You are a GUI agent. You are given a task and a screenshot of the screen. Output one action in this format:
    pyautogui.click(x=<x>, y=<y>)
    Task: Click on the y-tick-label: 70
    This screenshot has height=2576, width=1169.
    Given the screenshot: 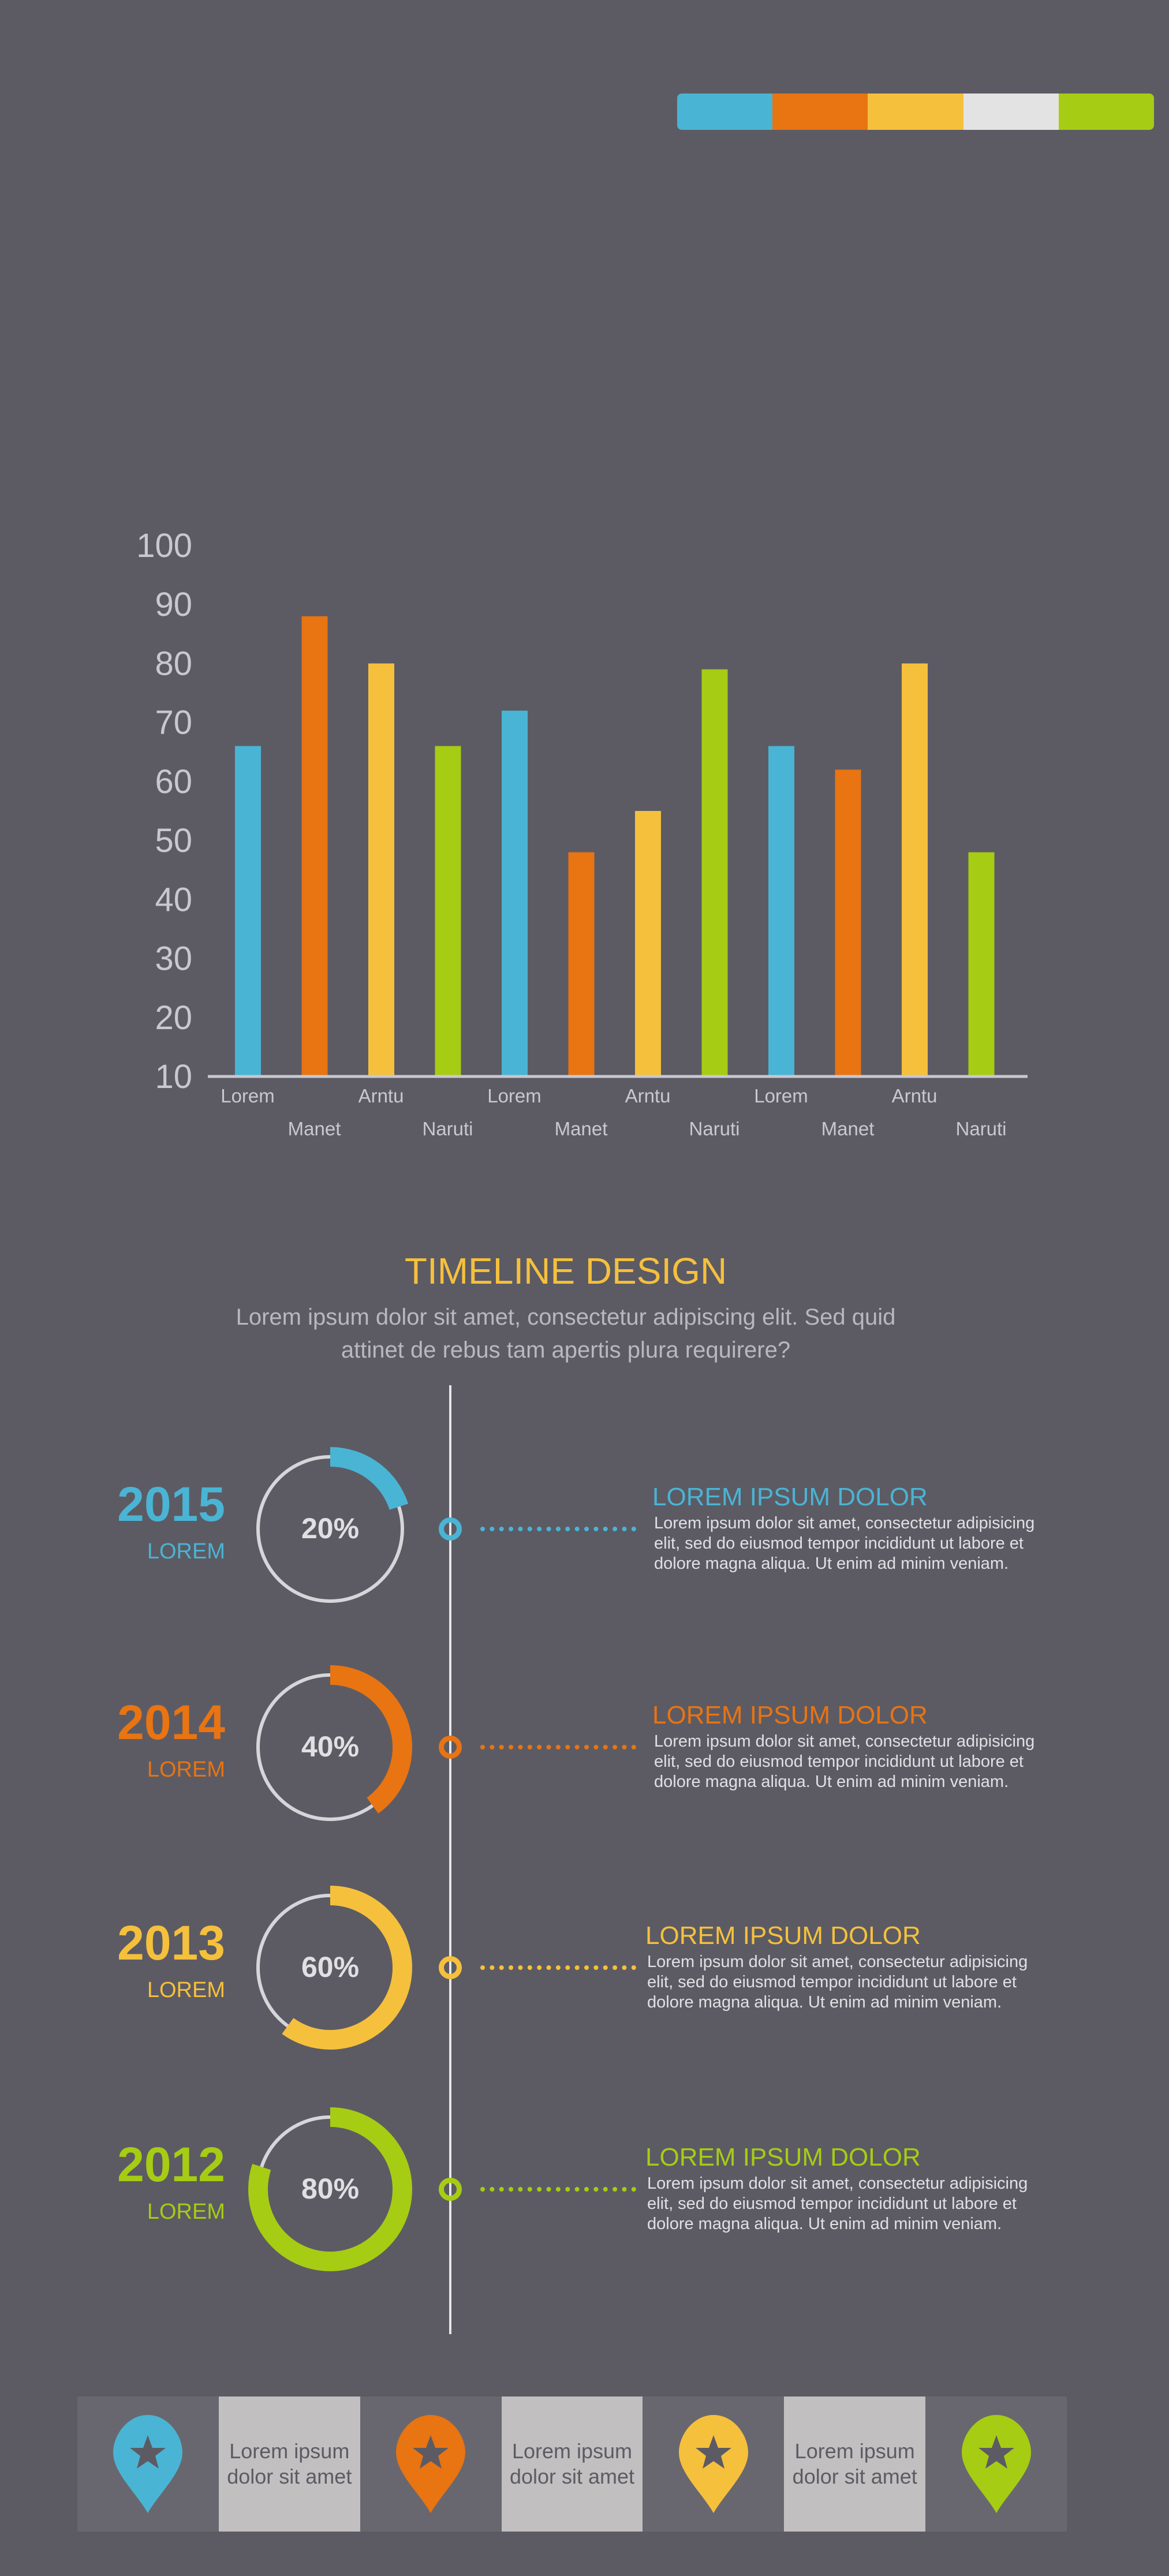 What is the action you would take?
    pyautogui.click(x=173, y=723)
    